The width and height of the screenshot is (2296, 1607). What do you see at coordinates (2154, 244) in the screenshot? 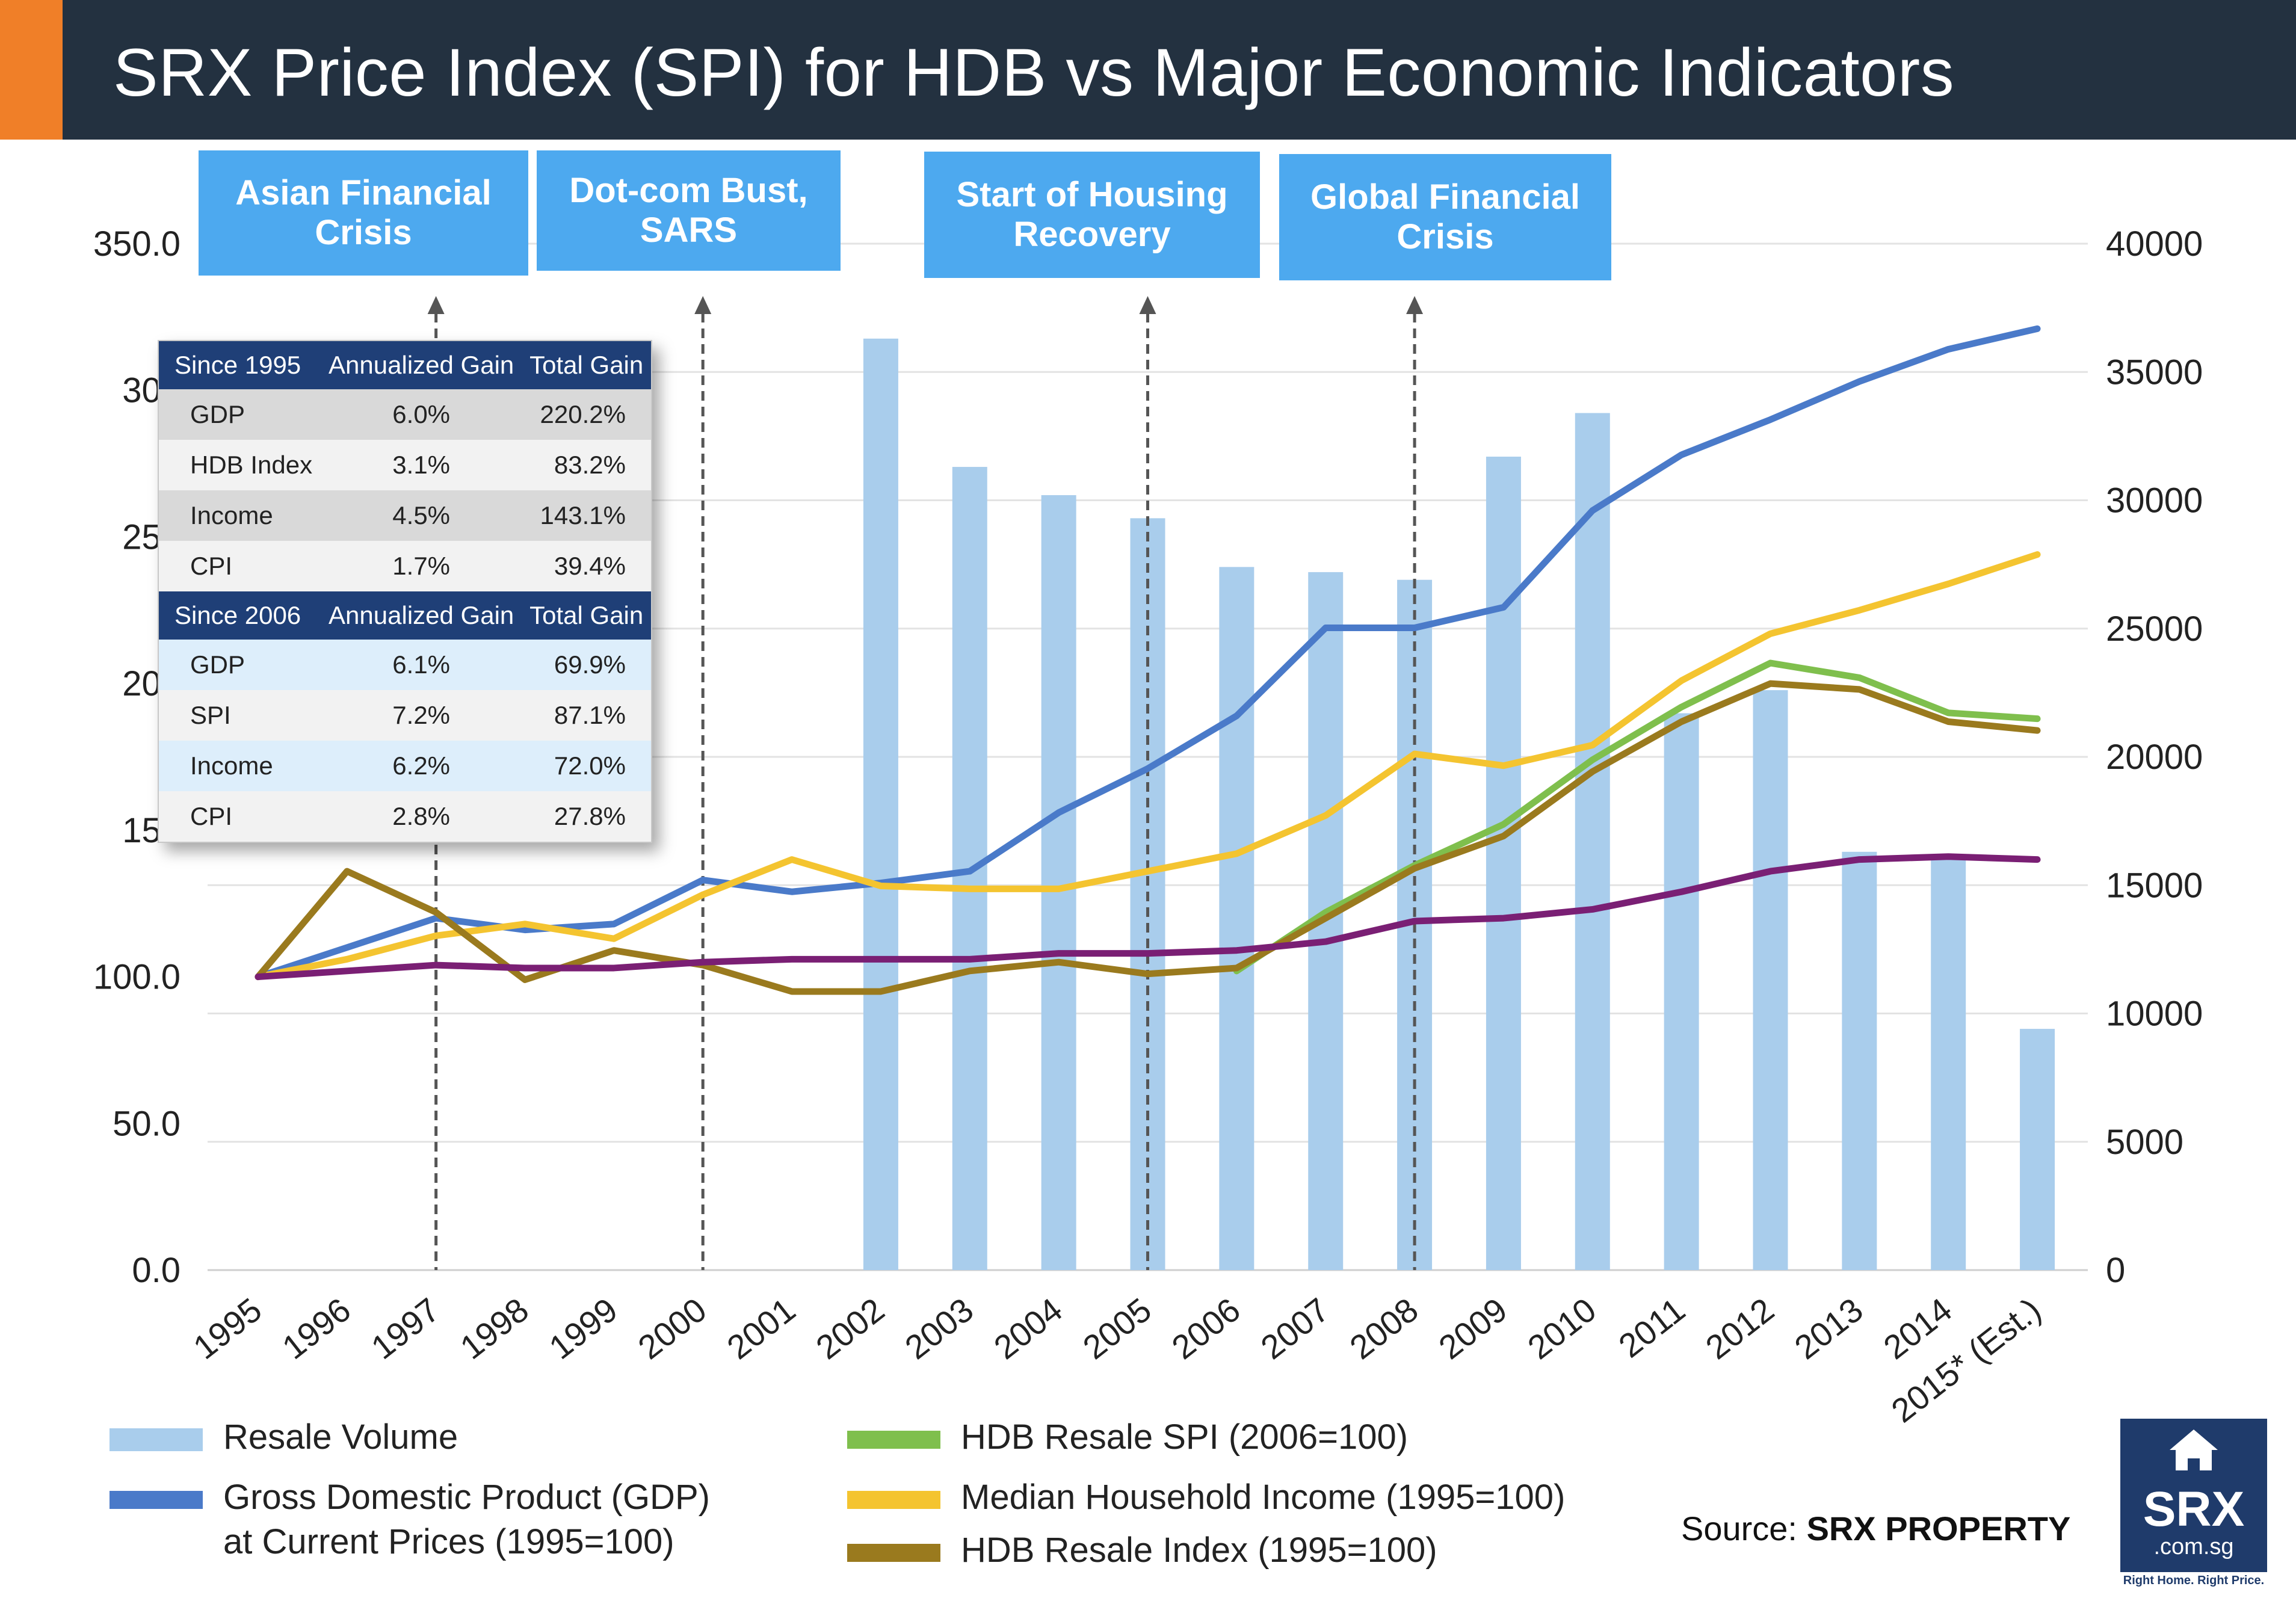
I see `right-axis-tick-label: 40000` at bounding box center [2154, 244].